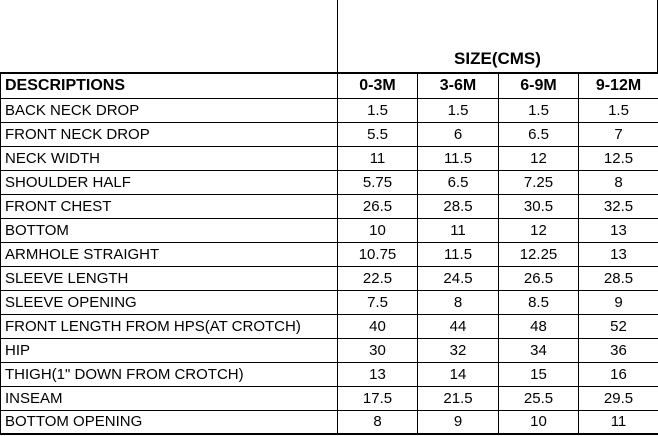  I want to click on table-row: BACK NECK DROP 1.5 1.5 1.5 1.5, so click(329, 110).